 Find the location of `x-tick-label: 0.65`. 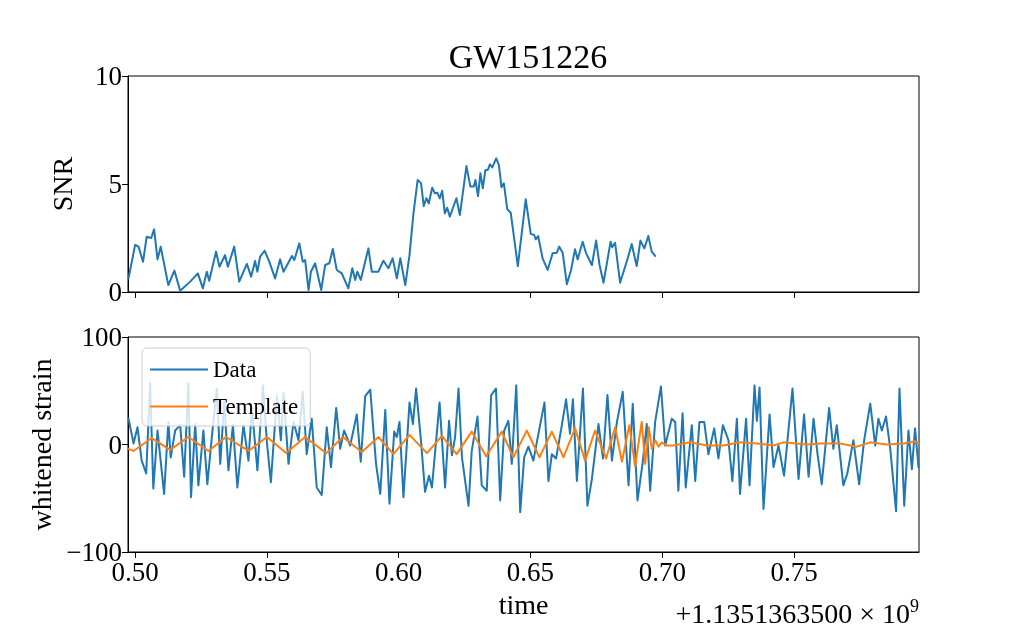

x-tick-label: 0.65 is located at coordinates (530, 571).